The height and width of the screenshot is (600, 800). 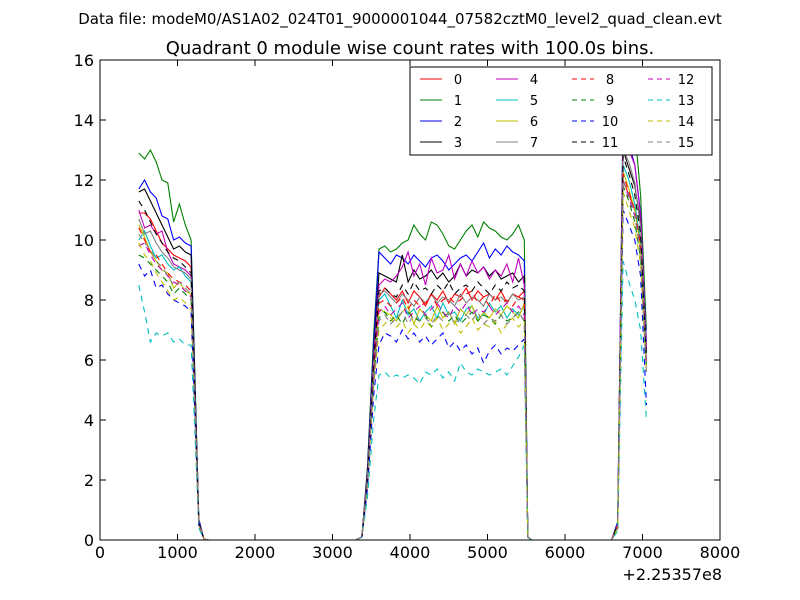 I want to click on legend-label-8: 8, so click(x=610, y=80).